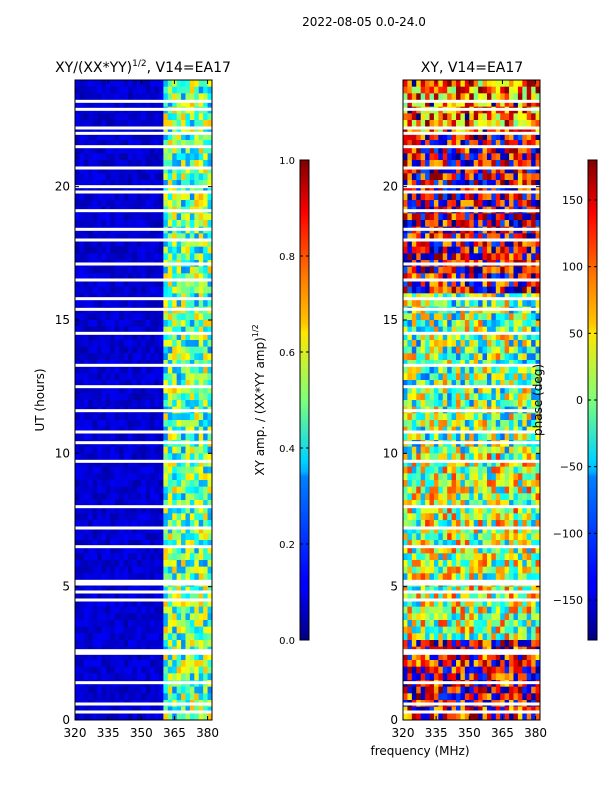  What do you see at coordinates (143, 683) in the screenshot?
I see `flagged-row` at bounding box center [143, 683].